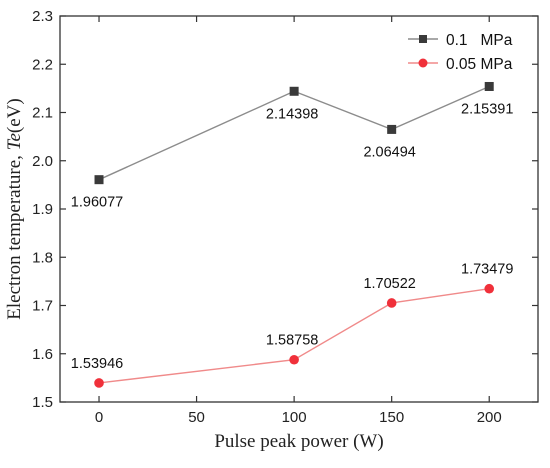  What do you see at coordinates (42, 64) in the screenshot?
I see `y-tick-label: 2.2` at bounding box center [42, 64].